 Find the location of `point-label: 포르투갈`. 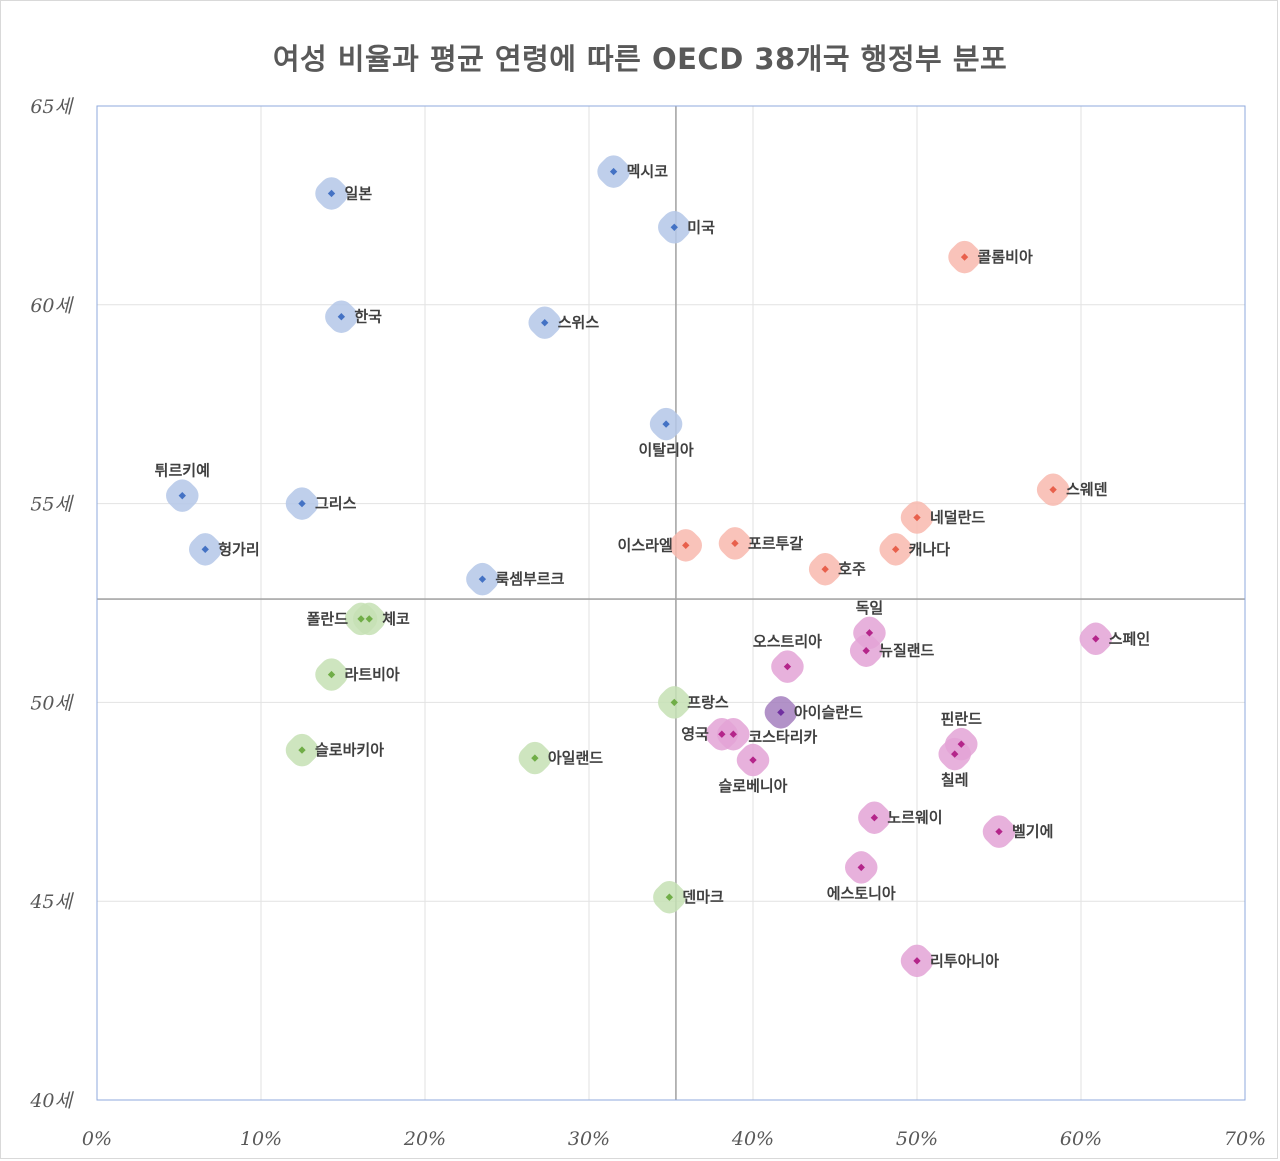

point-label: 포르투갈 is located at coordinates (775, 543).